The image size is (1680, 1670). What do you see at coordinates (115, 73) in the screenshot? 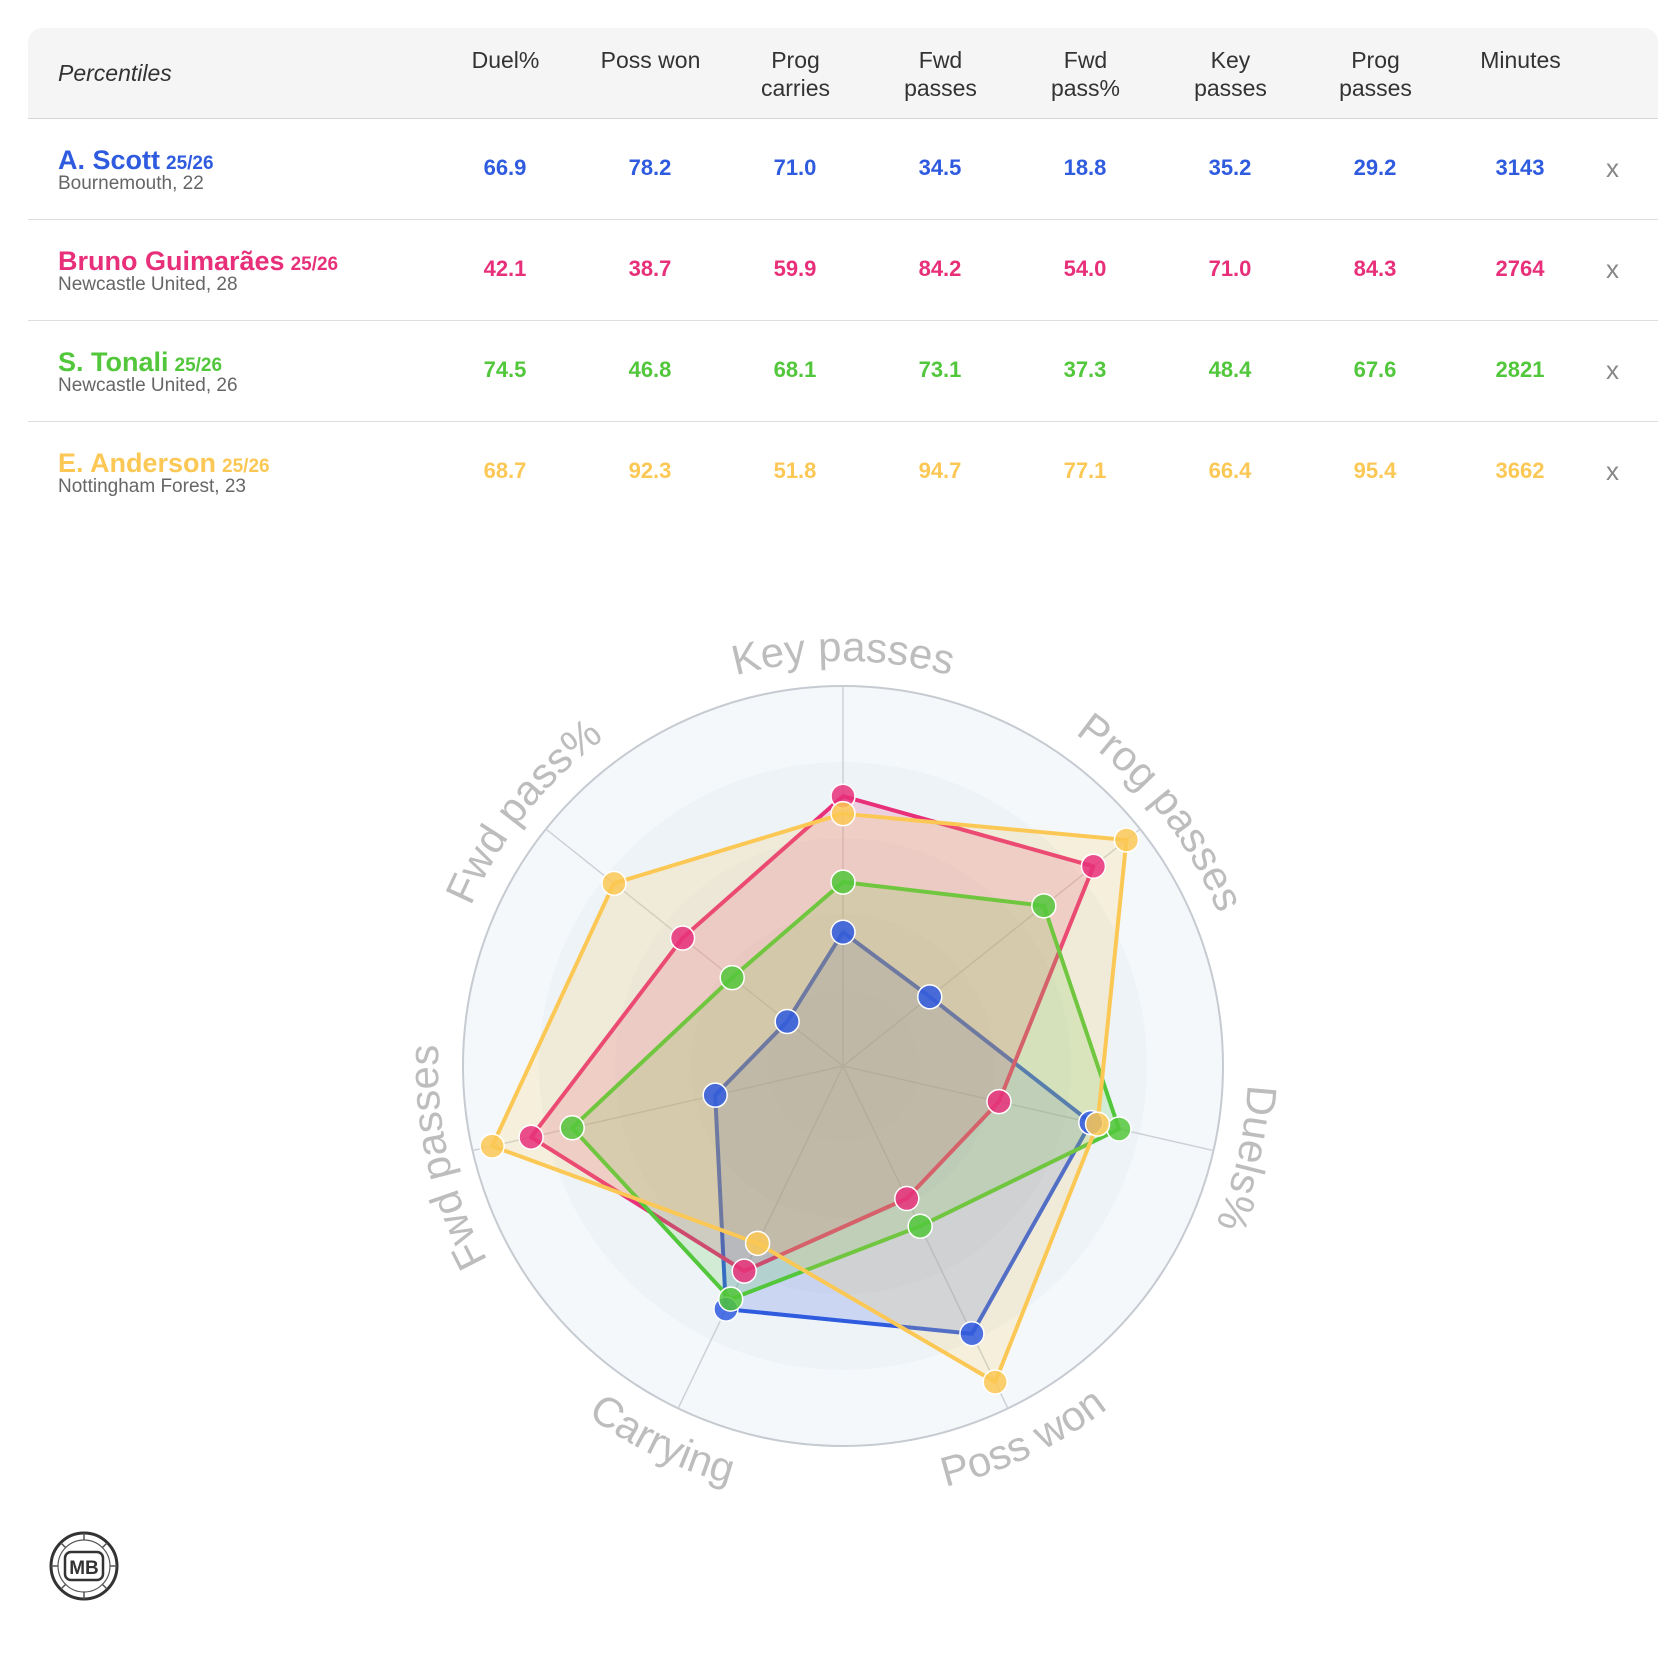
I see `percentiles-label: Percentiles` at bounding box center [115, 73].